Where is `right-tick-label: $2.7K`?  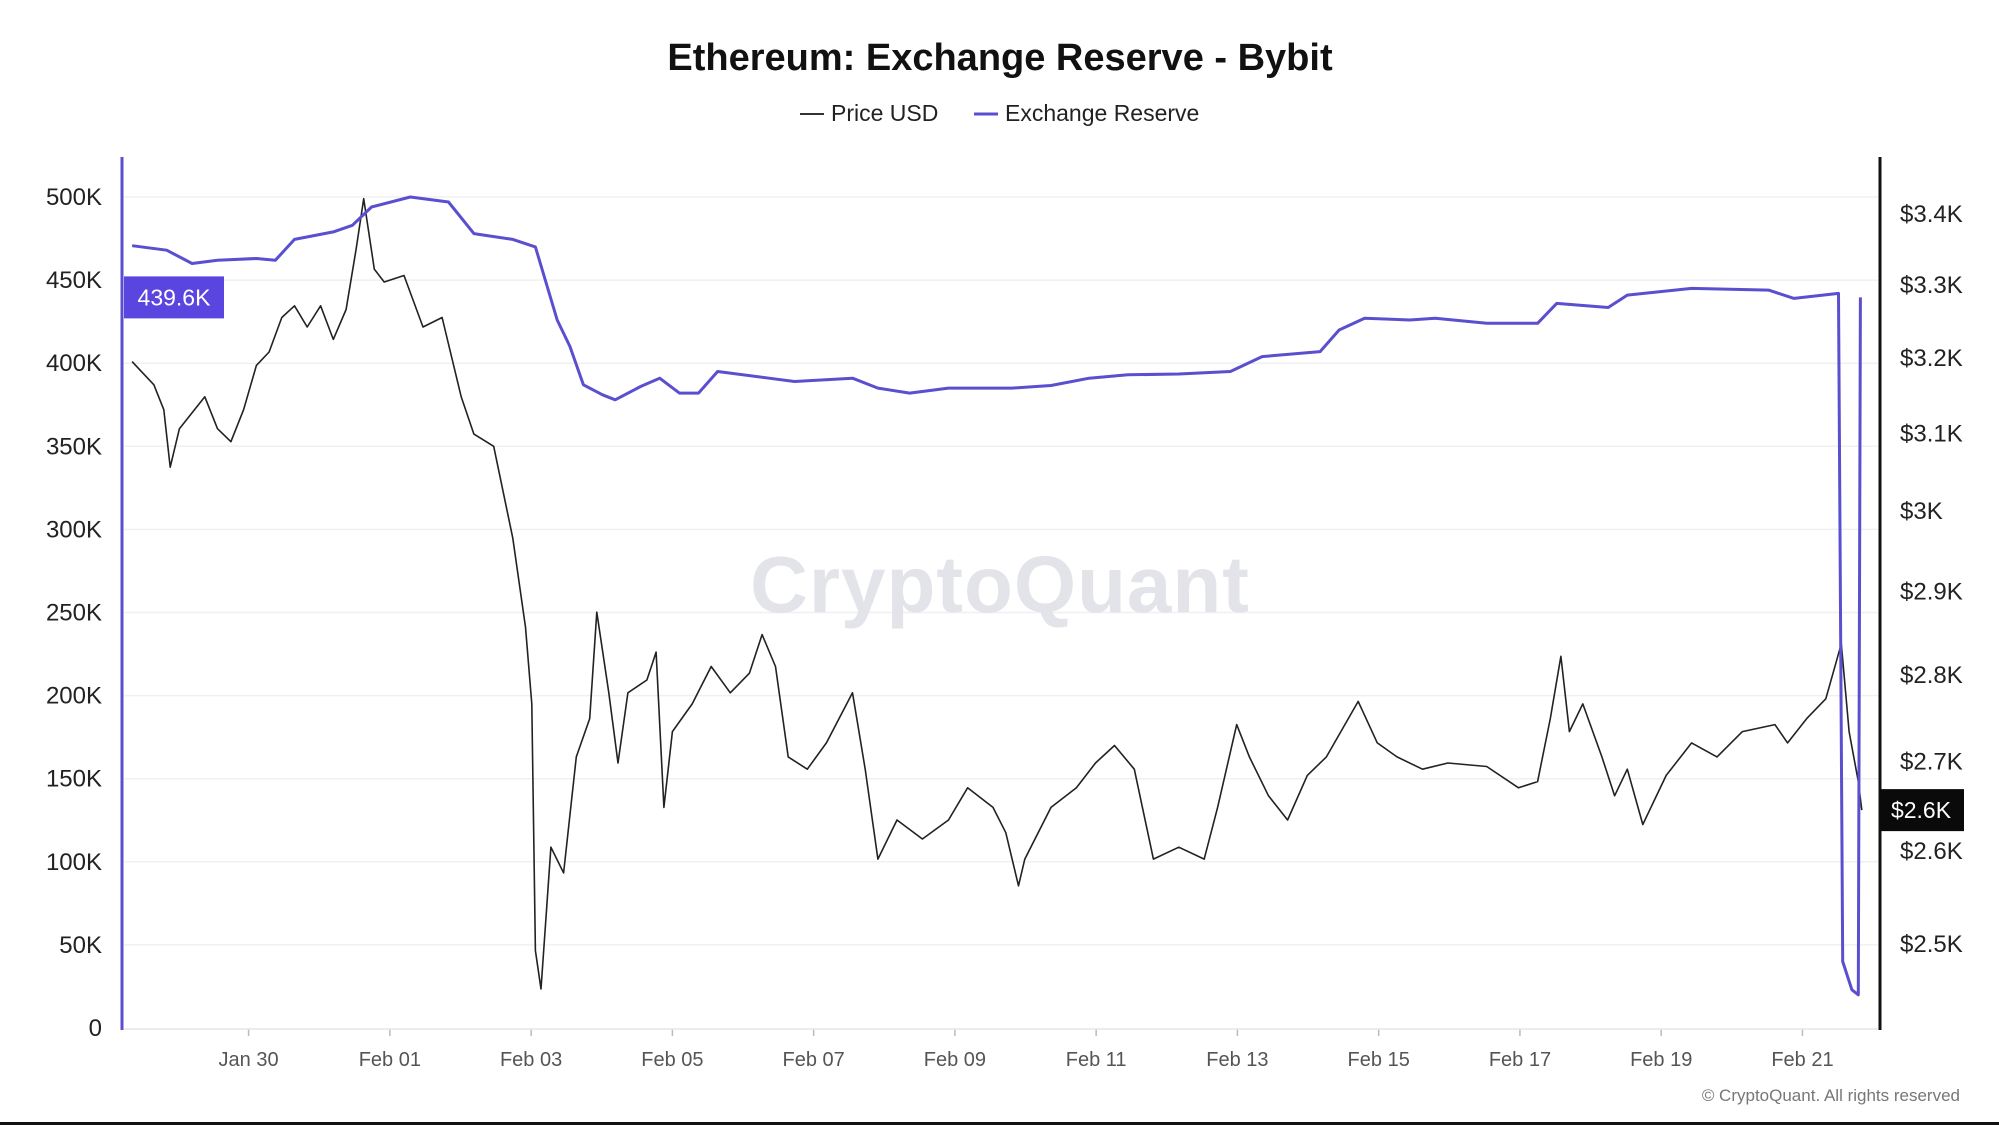
right-tick-label: $2.7K is located at coordinates (1931, 761).